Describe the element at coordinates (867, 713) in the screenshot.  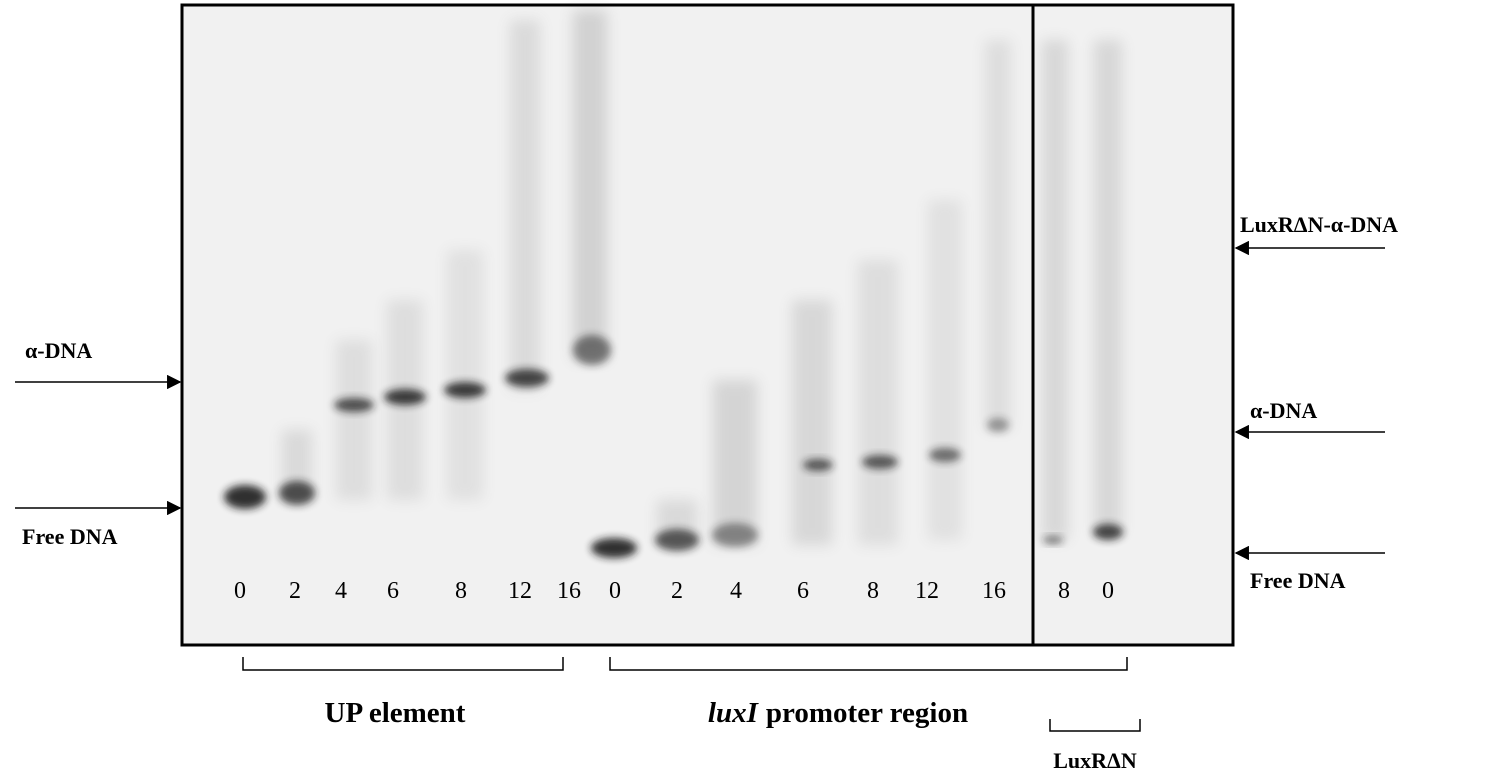
I see `group-label-rest: promoter region` at that location.